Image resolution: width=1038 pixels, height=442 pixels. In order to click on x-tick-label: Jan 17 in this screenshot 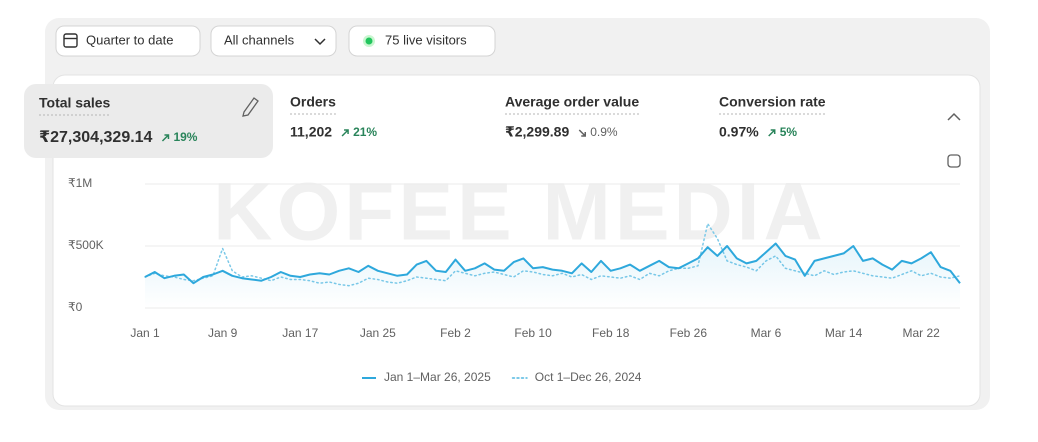, I will do `click(300, 333)`.